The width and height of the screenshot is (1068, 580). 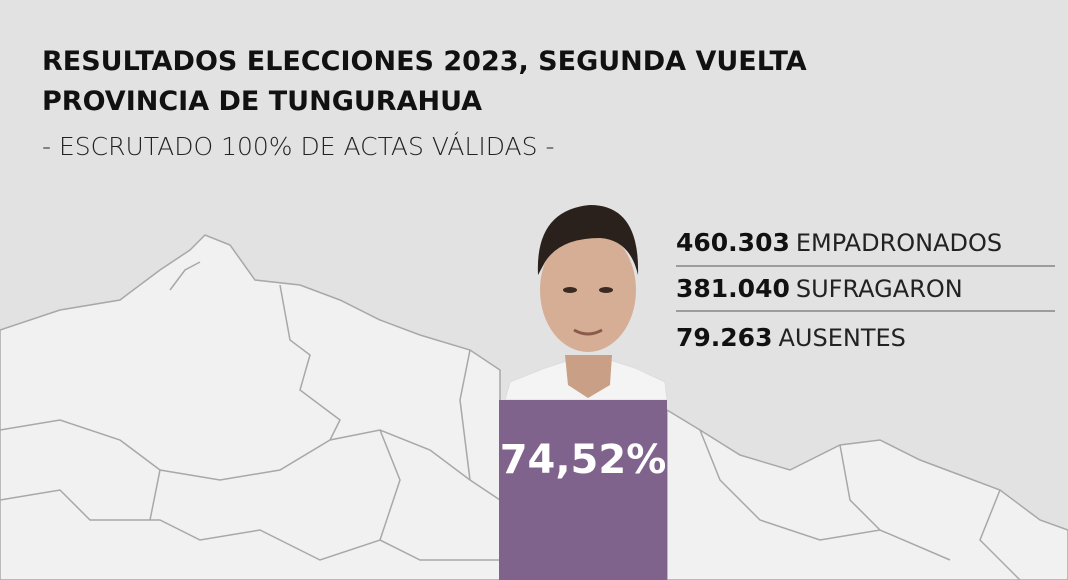 I want to click on stat-number: 79.263, so click(x=724, y=337).